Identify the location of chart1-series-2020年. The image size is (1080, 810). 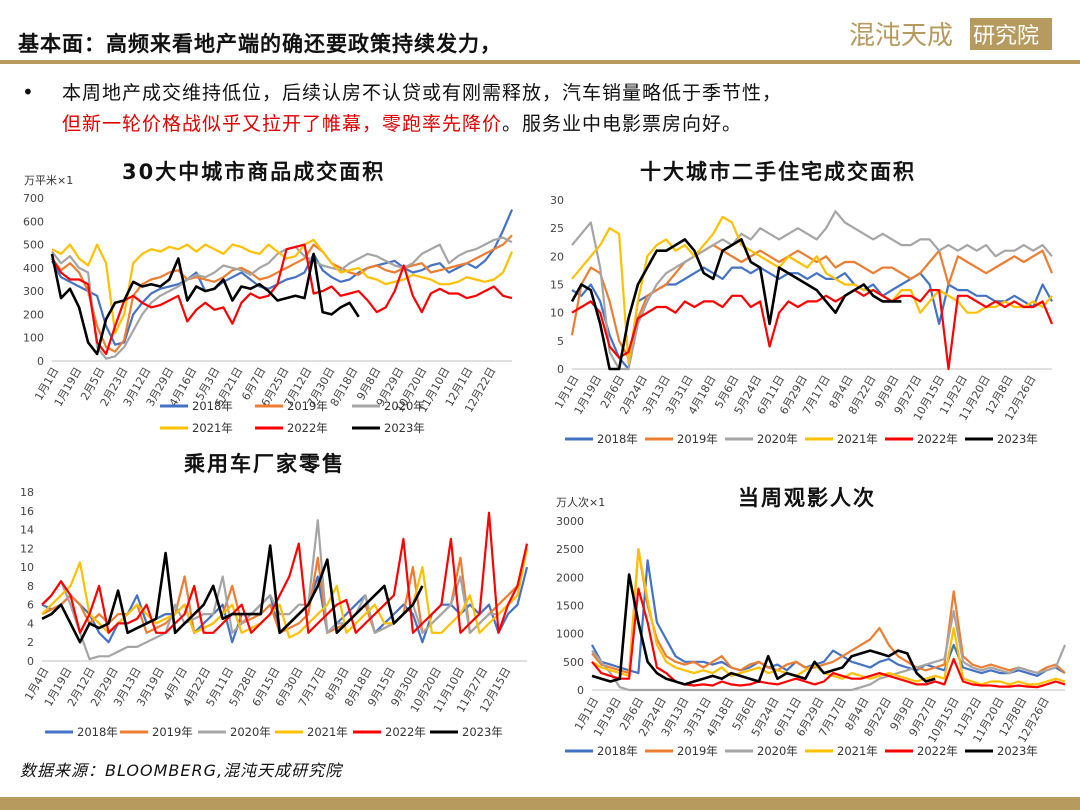
(282, 298).